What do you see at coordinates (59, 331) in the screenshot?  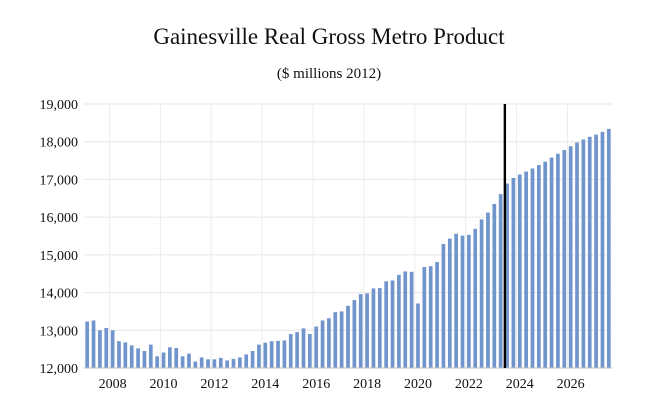 I see `y-tick-label: 13,000` at bounding box center [59, 331].